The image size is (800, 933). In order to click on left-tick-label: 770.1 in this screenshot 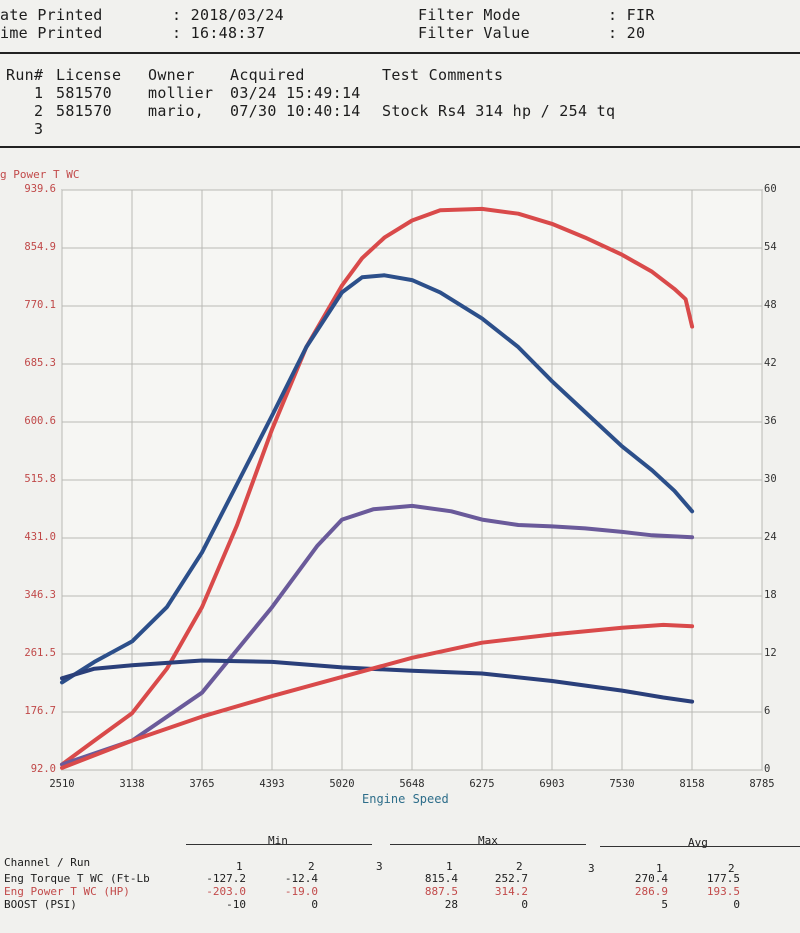, I will do `click(40, 305)`.